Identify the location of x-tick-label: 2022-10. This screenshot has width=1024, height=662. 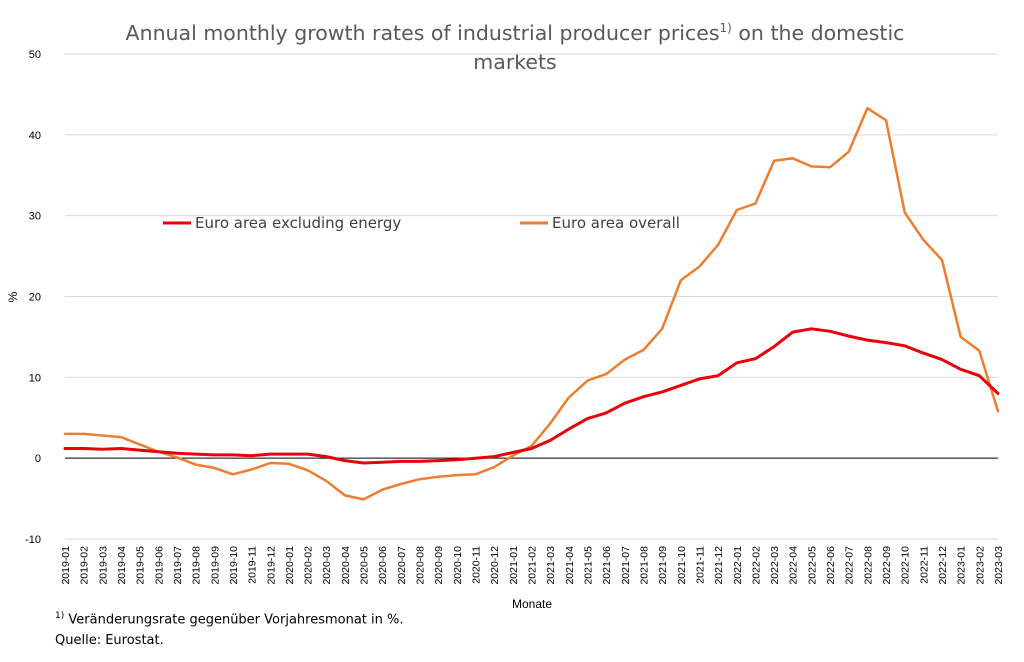
(906, 565).